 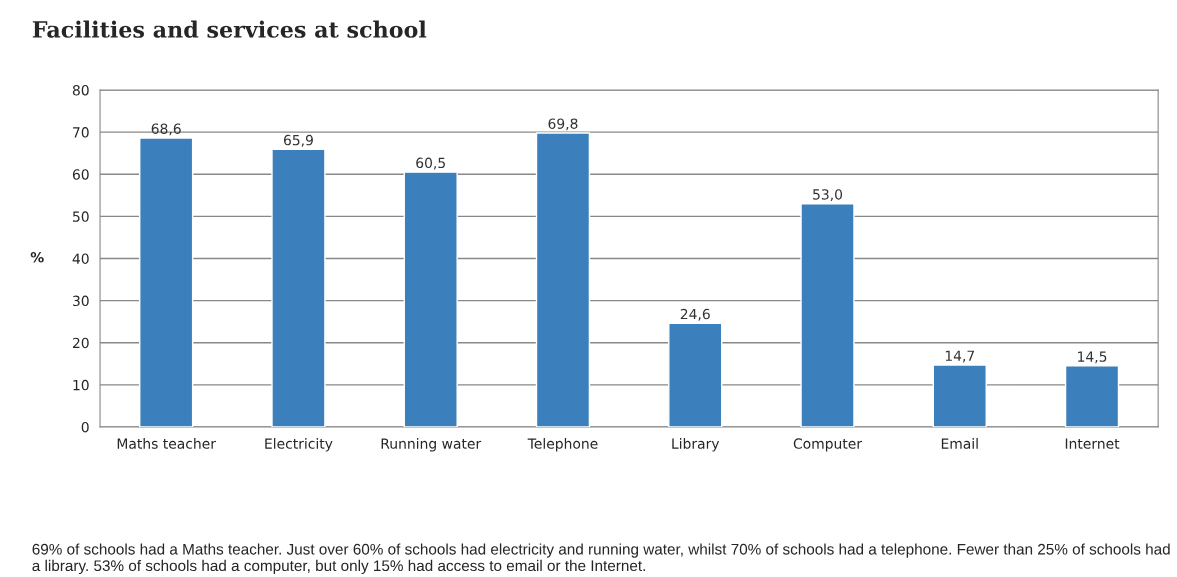 I want to click on y-tick-label: 30, so click(x=81, y=301).